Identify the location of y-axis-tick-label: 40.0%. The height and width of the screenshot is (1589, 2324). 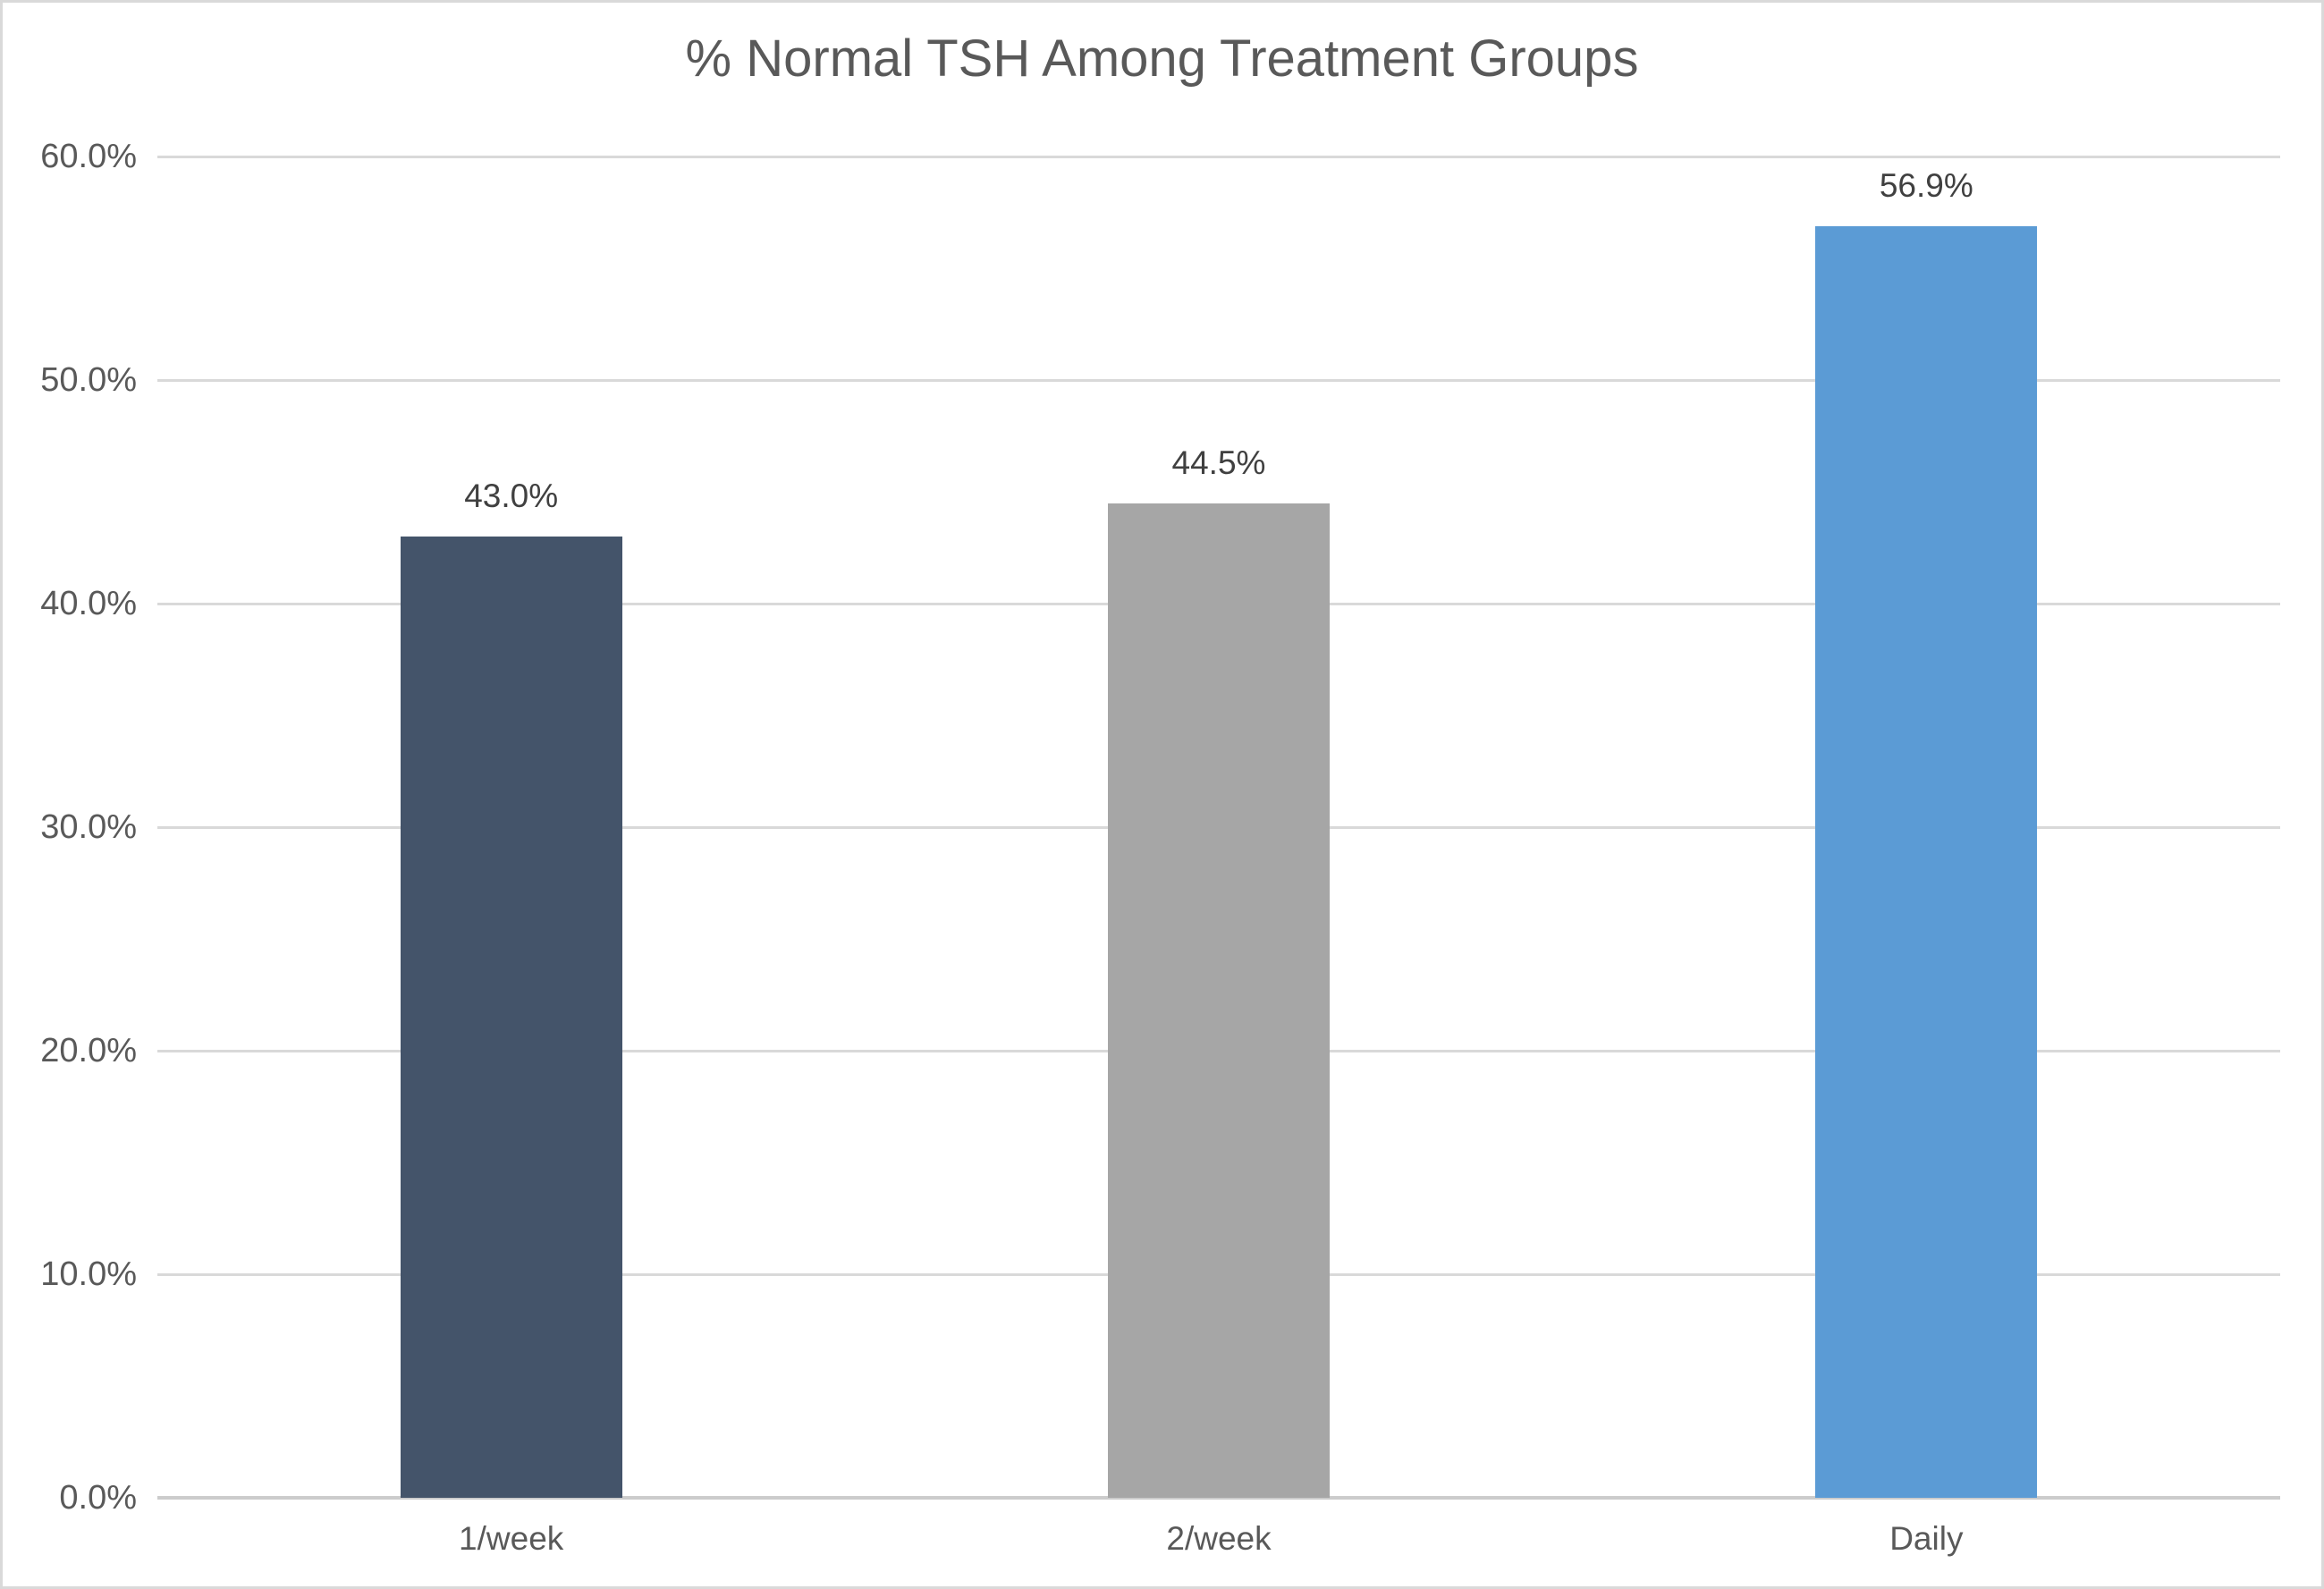
(88, 603).